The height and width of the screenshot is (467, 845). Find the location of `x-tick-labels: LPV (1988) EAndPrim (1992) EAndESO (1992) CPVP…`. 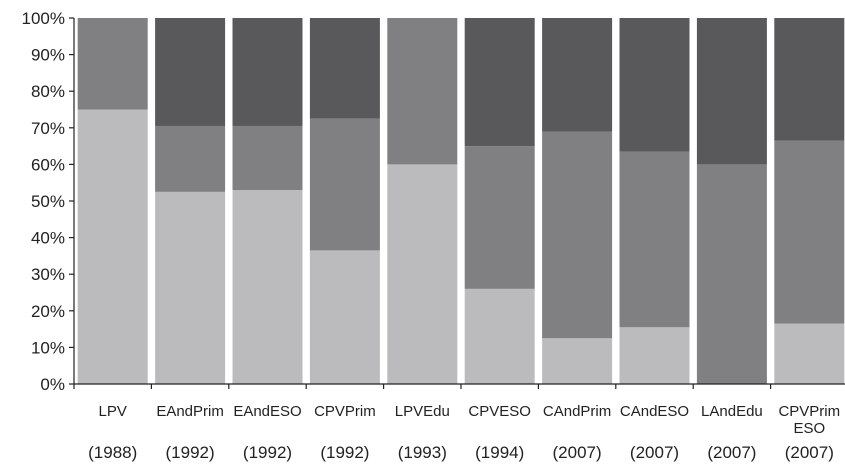

x-tick-labels: LPV (1988) EAndPrim (1992) EAndESO (1992) CPVP… is located at coordinates (464, 432).